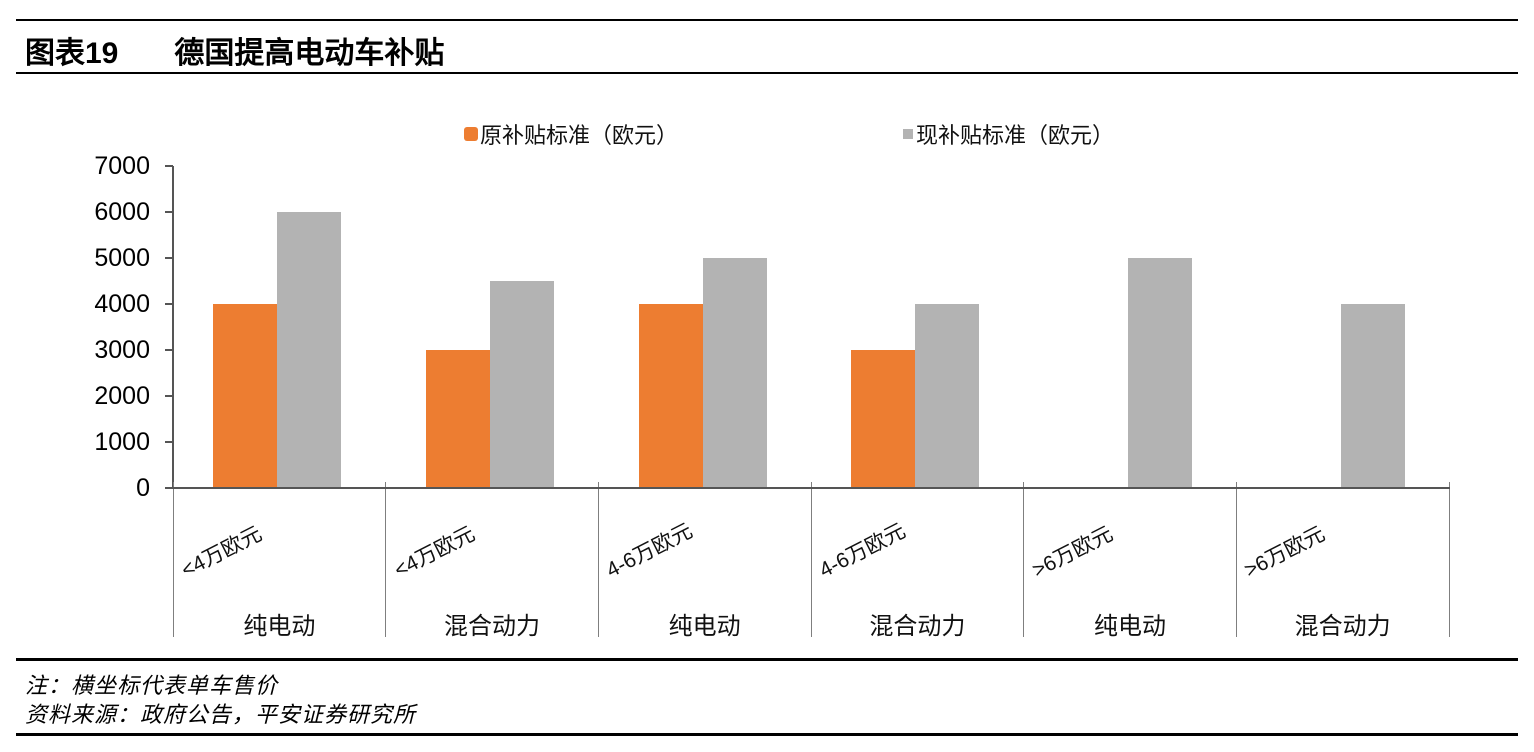 The width and height of the screenshot is (1534, 752). I want to click on y-axis-tick-label: 4000, so click(122, 304).